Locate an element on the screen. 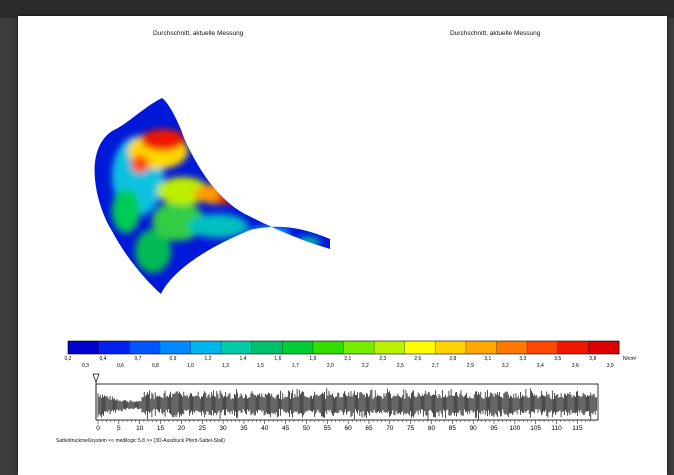  timeline-tick-label: 75 is located at coordinates (411, 428).